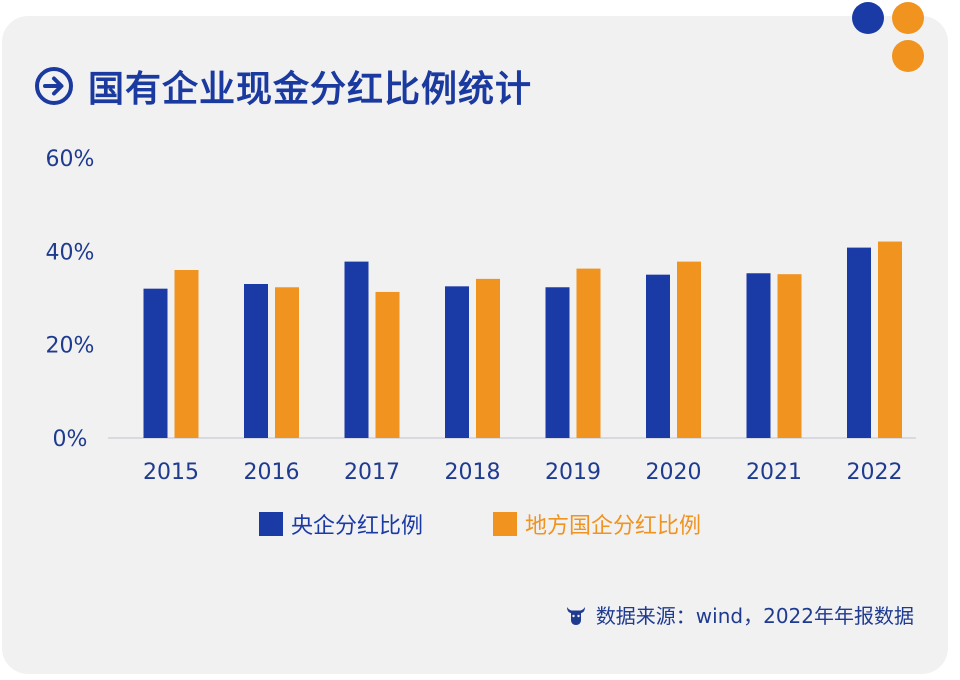 This screenshot has height=680, width=960. Describe the element at coordinates (70, 159) in the screenshot. I see `y-tick-label: 60%` at that location.